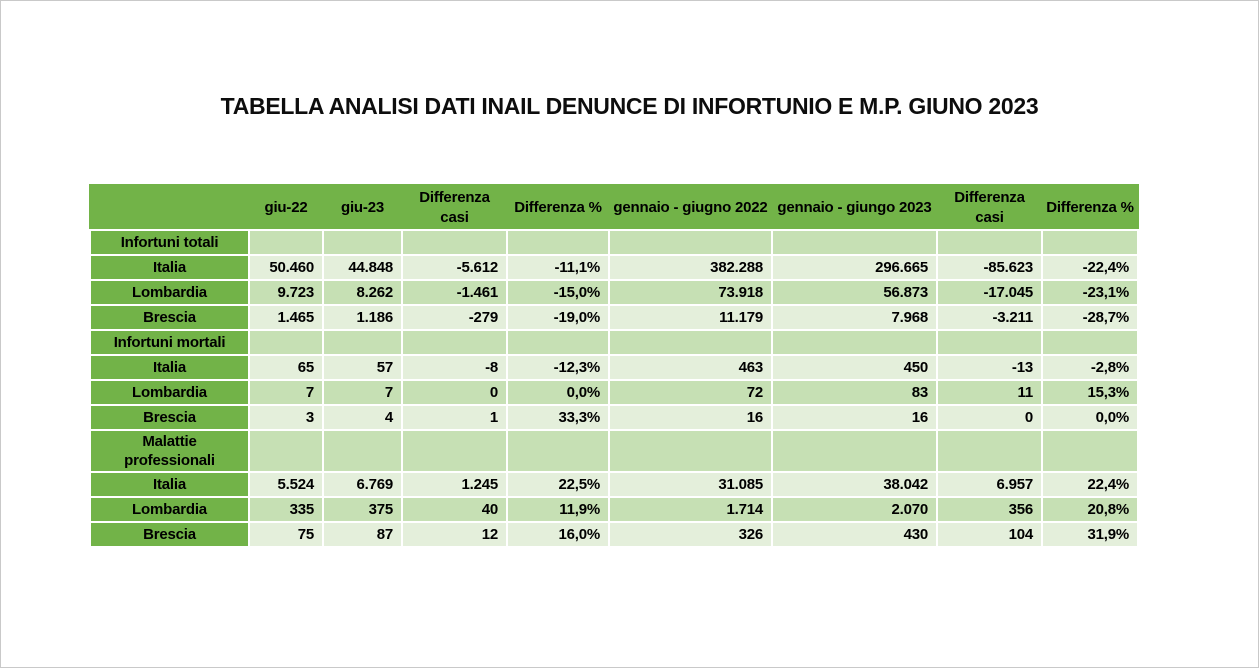 The height and width of the screenshot is (668, 1259). What do you see at coordinates (1090, 485) in the screenshot?
I see `data-cell: 22,4%` at bounding box center [1090, 485].